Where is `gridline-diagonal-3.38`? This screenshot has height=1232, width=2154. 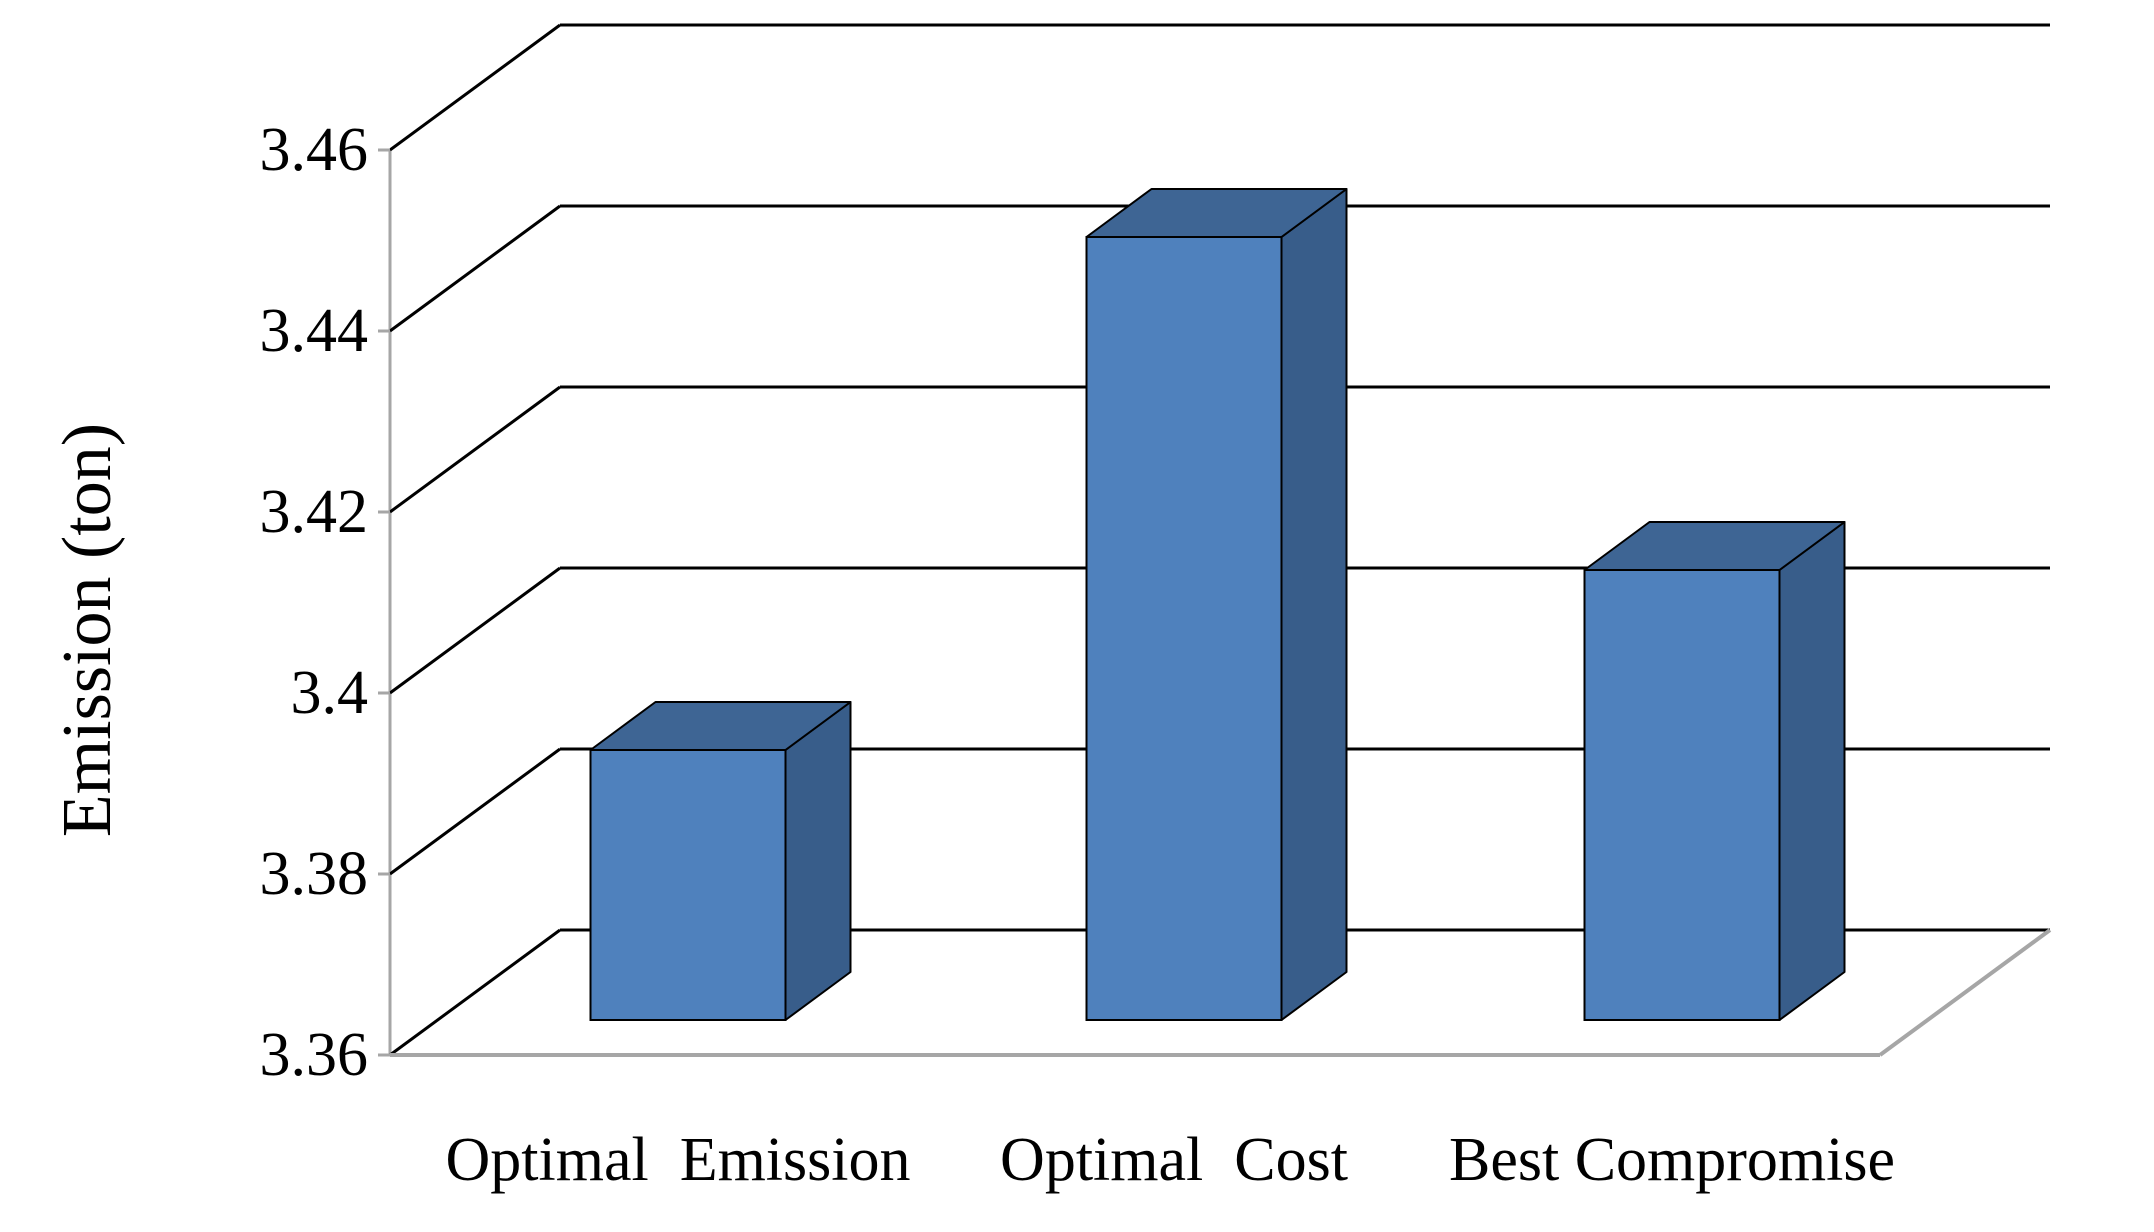
gridline-diagonal-3.38 is located at coordinates (475, 811).